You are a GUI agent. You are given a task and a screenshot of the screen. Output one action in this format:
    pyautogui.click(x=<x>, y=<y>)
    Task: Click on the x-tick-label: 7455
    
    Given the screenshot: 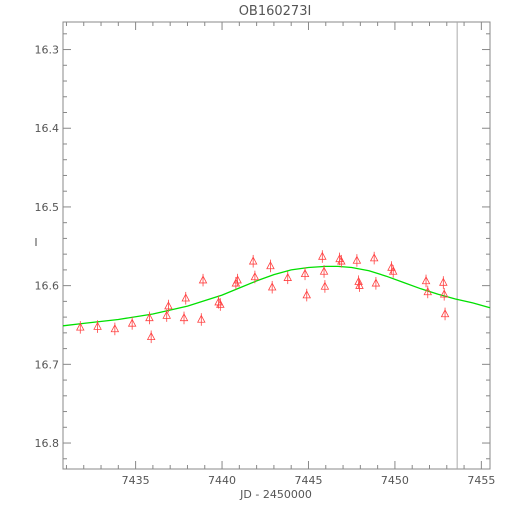 What is the action you would take?
    pyautogui.click(x=481, y=480)
    